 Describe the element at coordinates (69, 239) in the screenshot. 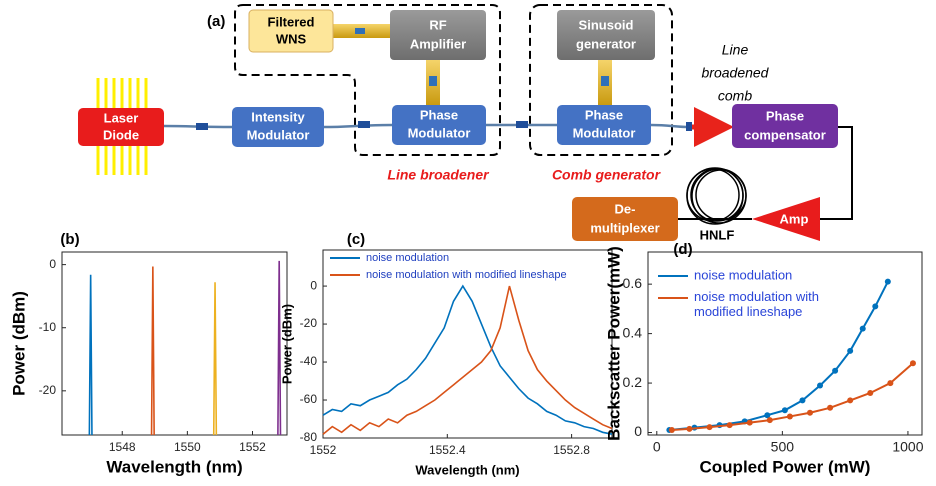

I see `panel-label: (b)` at that location.